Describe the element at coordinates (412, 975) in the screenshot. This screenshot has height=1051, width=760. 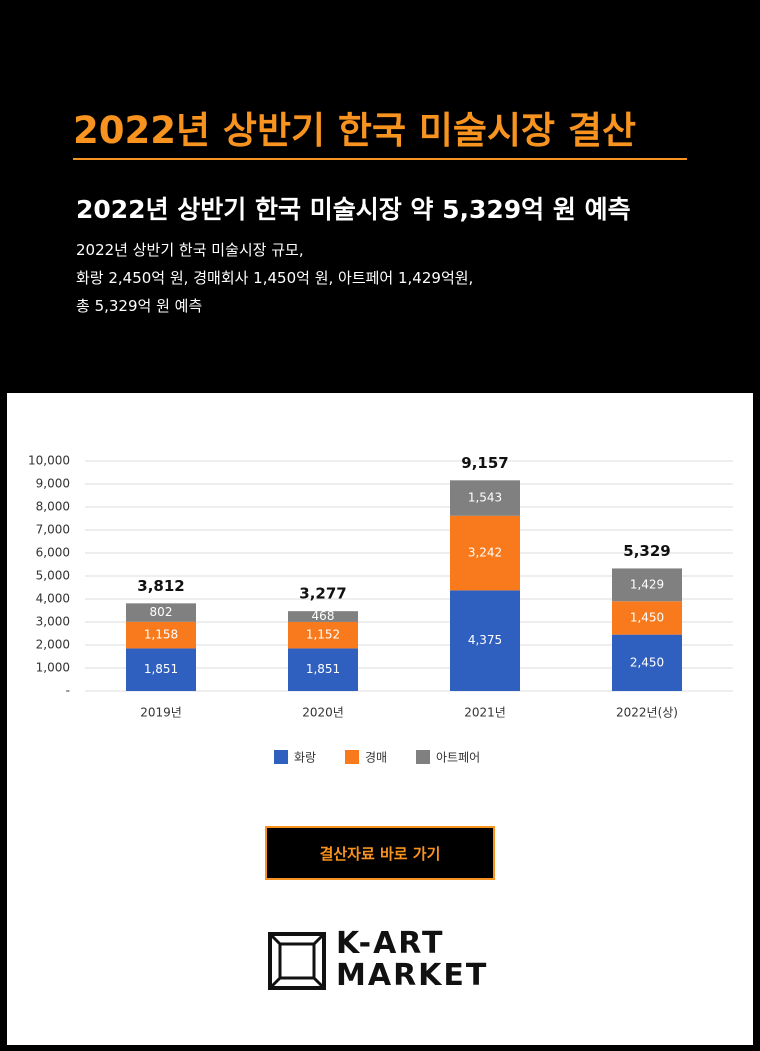
I see `logo-text: MARKET` at that location.